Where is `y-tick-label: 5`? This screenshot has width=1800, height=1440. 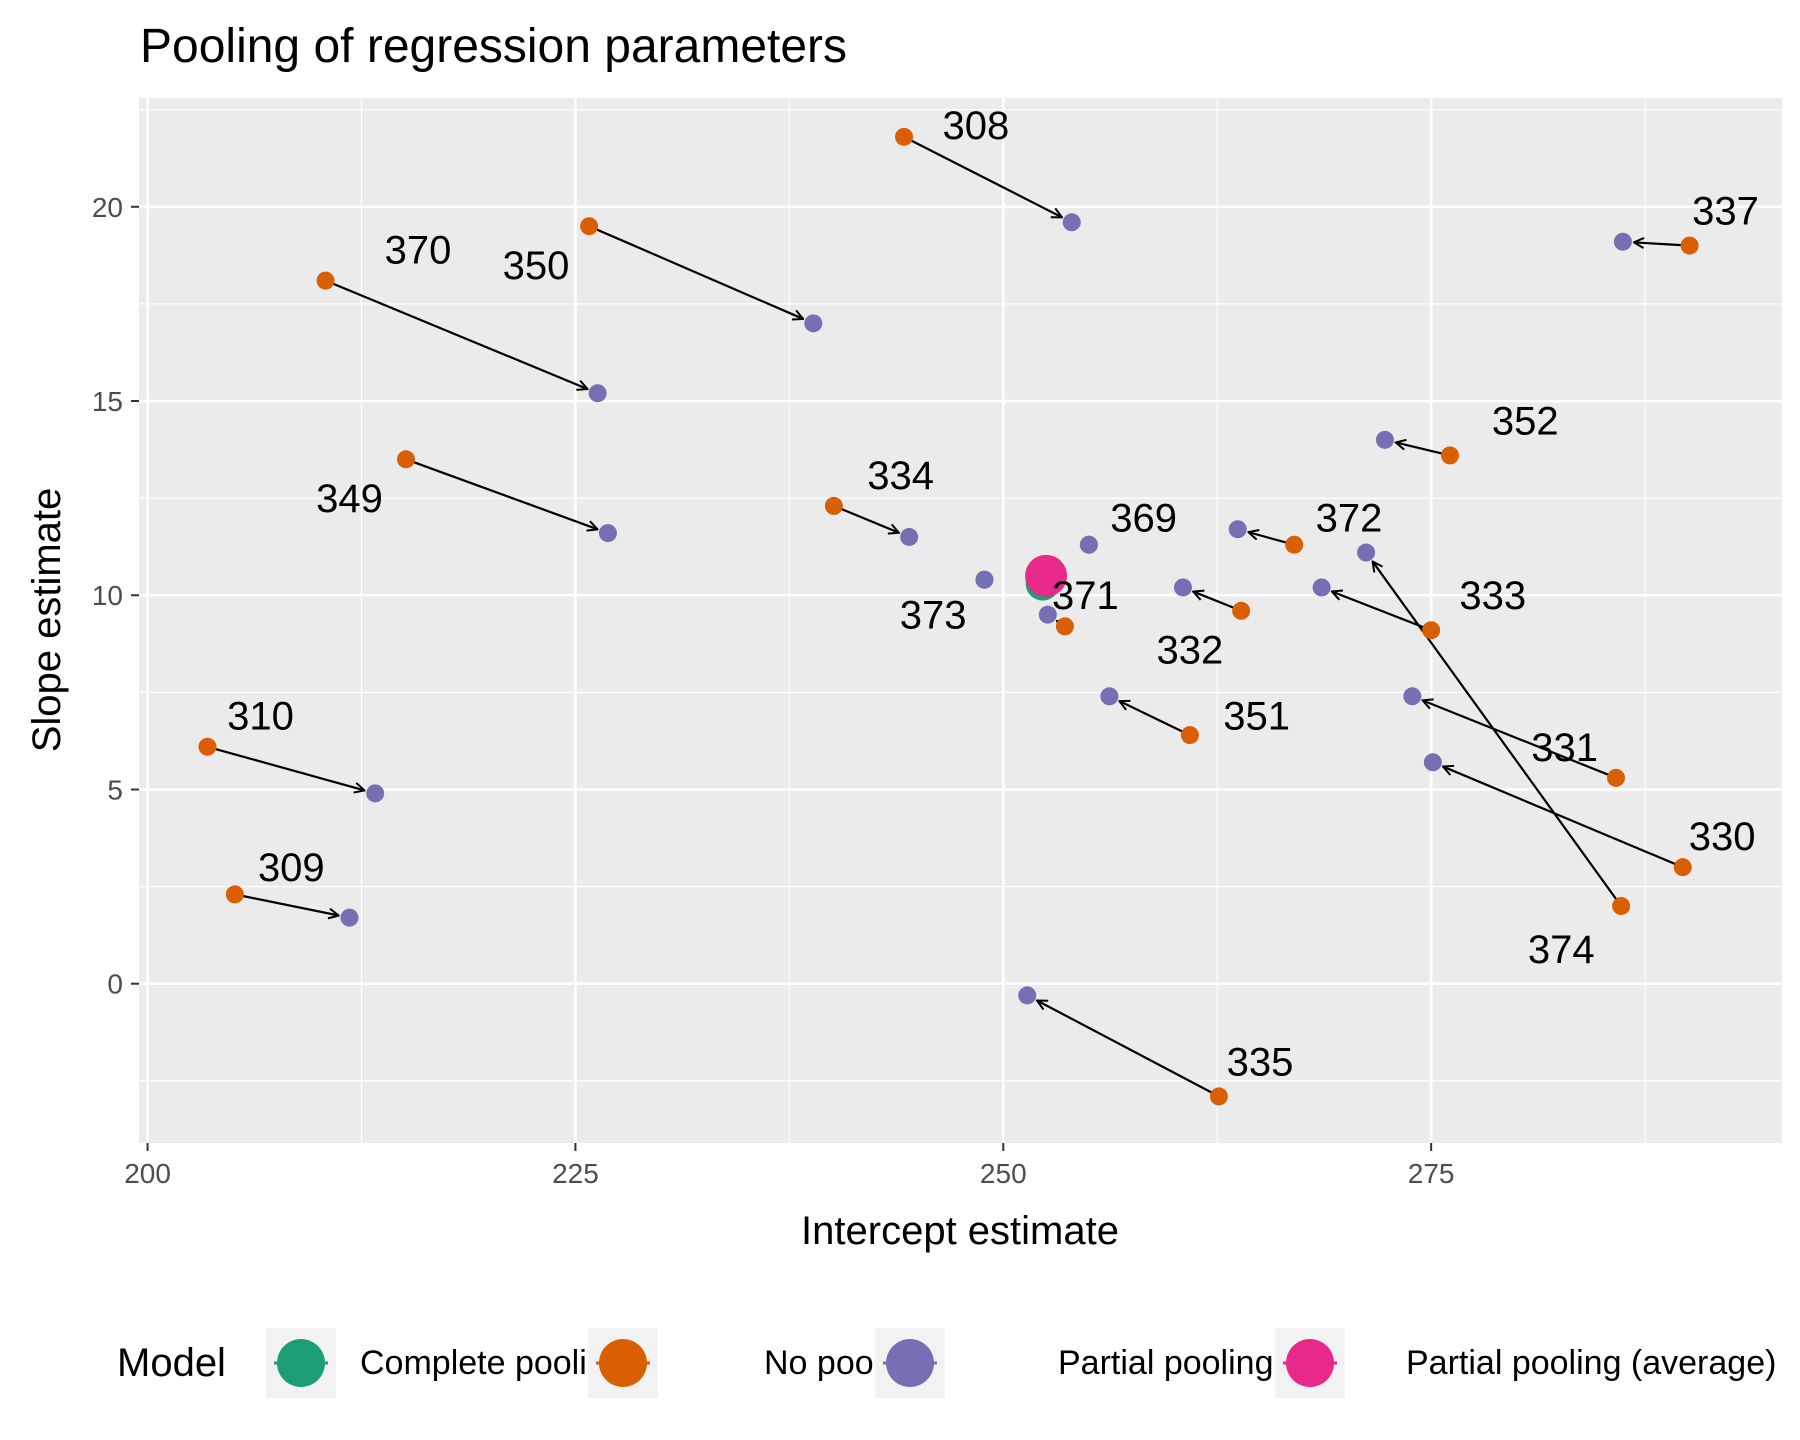 y-tick-label: 5 is located at coordinates (115, 789).